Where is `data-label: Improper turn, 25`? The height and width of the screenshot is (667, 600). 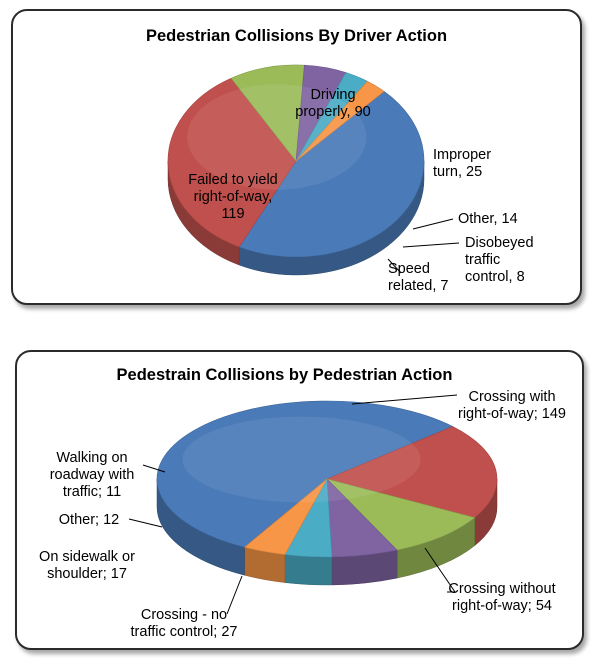 data-label: Improper turn, 25 is located at coordinates (462, 163).